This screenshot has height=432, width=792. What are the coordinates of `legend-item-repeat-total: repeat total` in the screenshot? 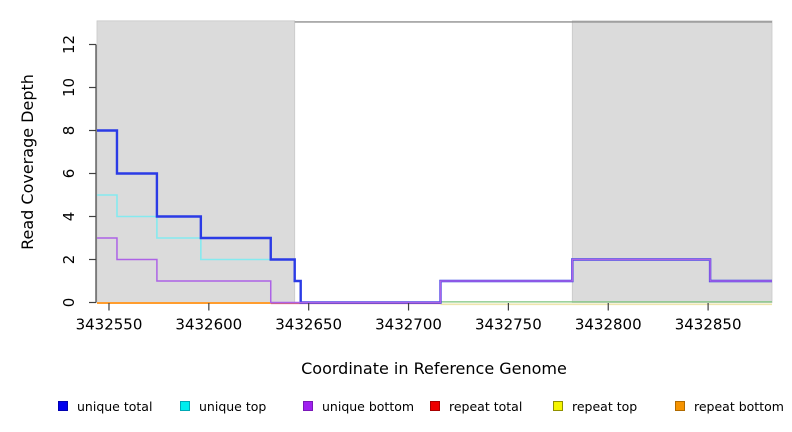 It's located at (476, 406).